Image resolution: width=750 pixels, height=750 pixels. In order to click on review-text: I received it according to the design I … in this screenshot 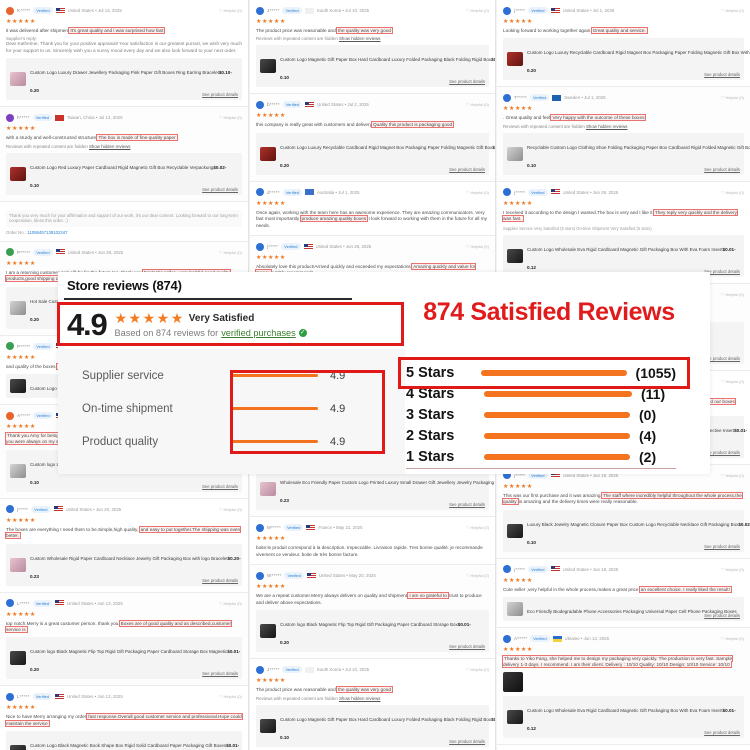, I will do `click(620, 215)`.